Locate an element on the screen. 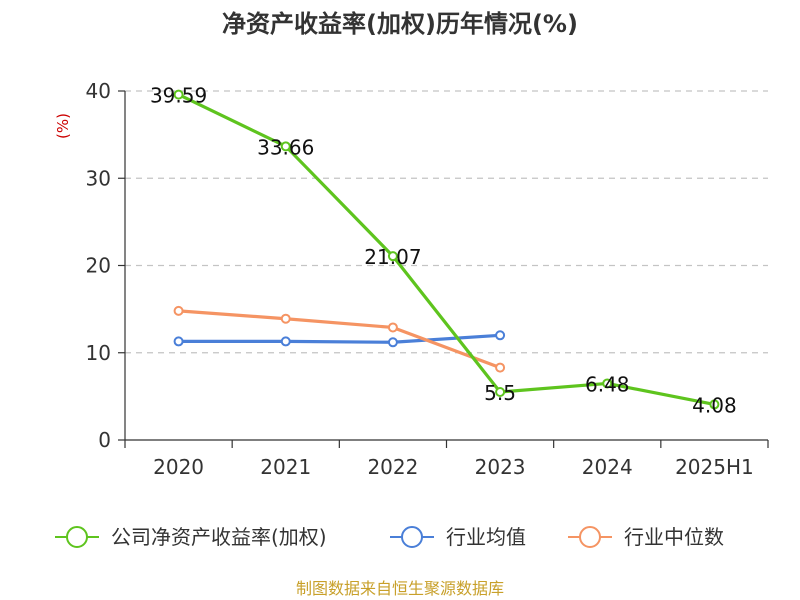  legend-label: 行业中位数 is located at coordinates (674, 537).